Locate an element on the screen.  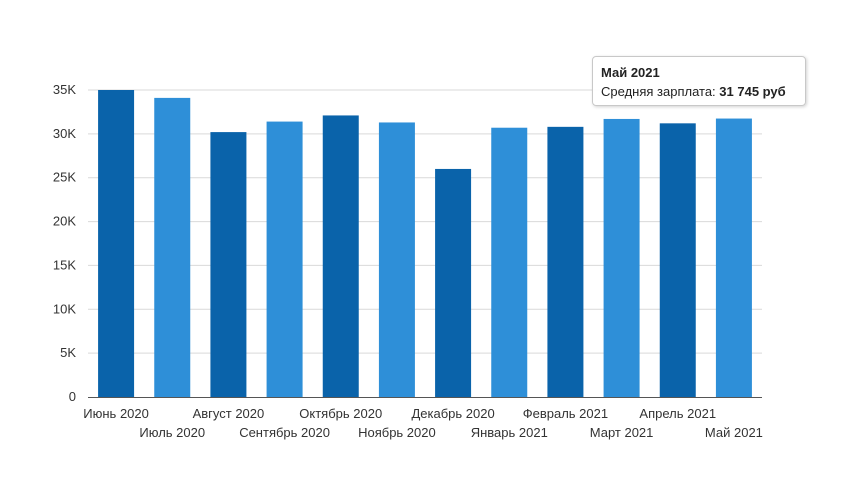
x-tick-label: Март 2021 is located at coordinates (622, 432).